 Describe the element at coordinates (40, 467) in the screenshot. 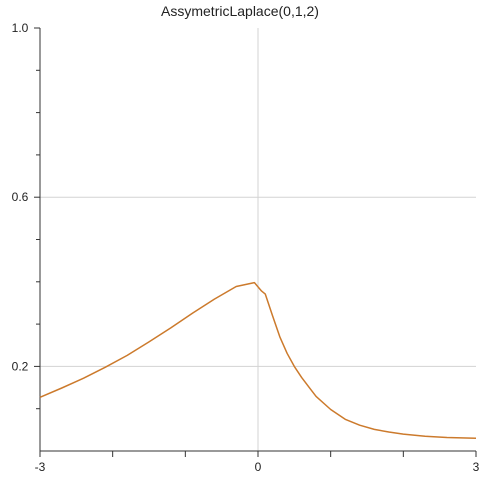

I see `x-tick-label: -3` at that location.